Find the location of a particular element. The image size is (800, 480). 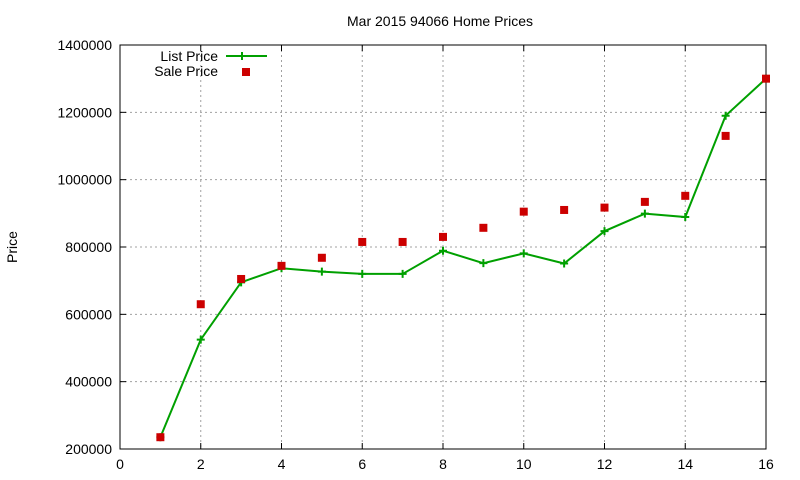

x-tick-label: 4 is located at coordinates (282, 464).